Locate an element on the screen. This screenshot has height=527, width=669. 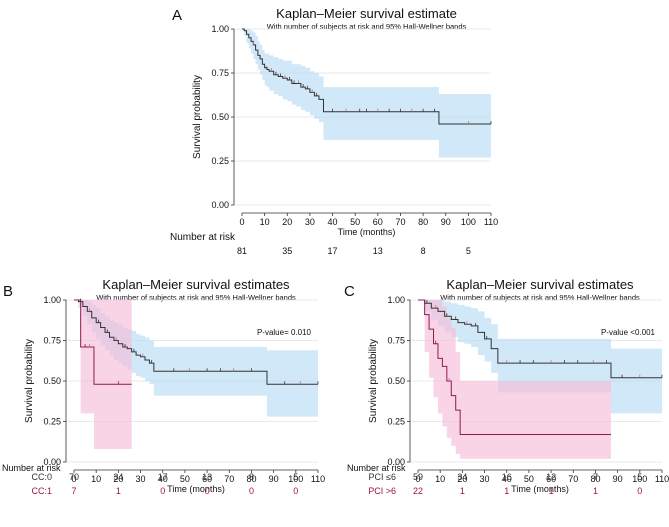
p-value-annotation: P-value= 0.010 is located at coordinates (284, 332).